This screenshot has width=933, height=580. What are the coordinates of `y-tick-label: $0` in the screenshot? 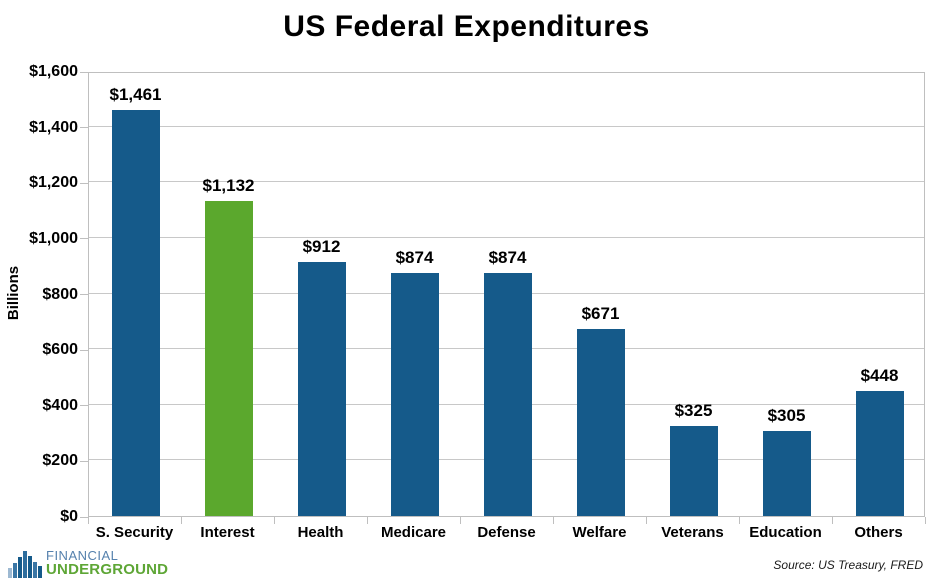 It's located at (69, 516).